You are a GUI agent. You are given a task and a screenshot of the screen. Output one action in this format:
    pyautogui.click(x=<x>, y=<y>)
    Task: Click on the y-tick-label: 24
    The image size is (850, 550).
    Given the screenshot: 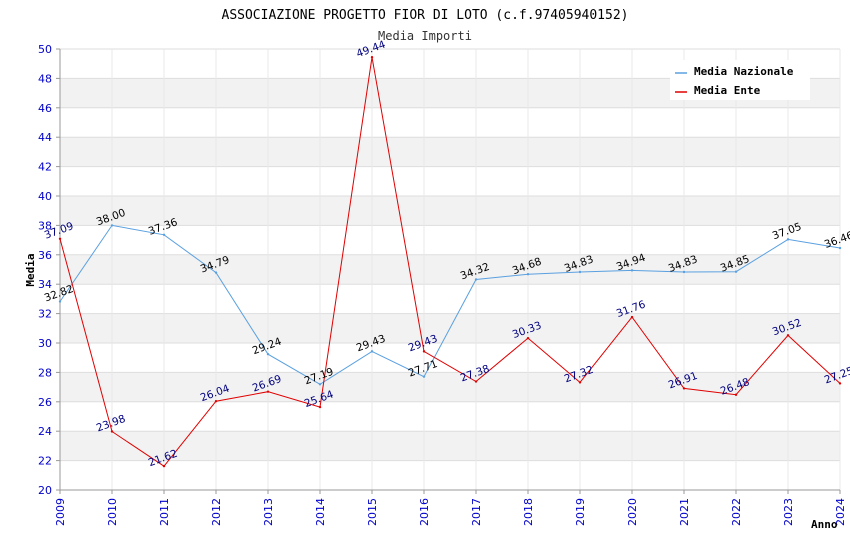 What is the action you would take?
    pyautogui.click(x=45, y=431)
    